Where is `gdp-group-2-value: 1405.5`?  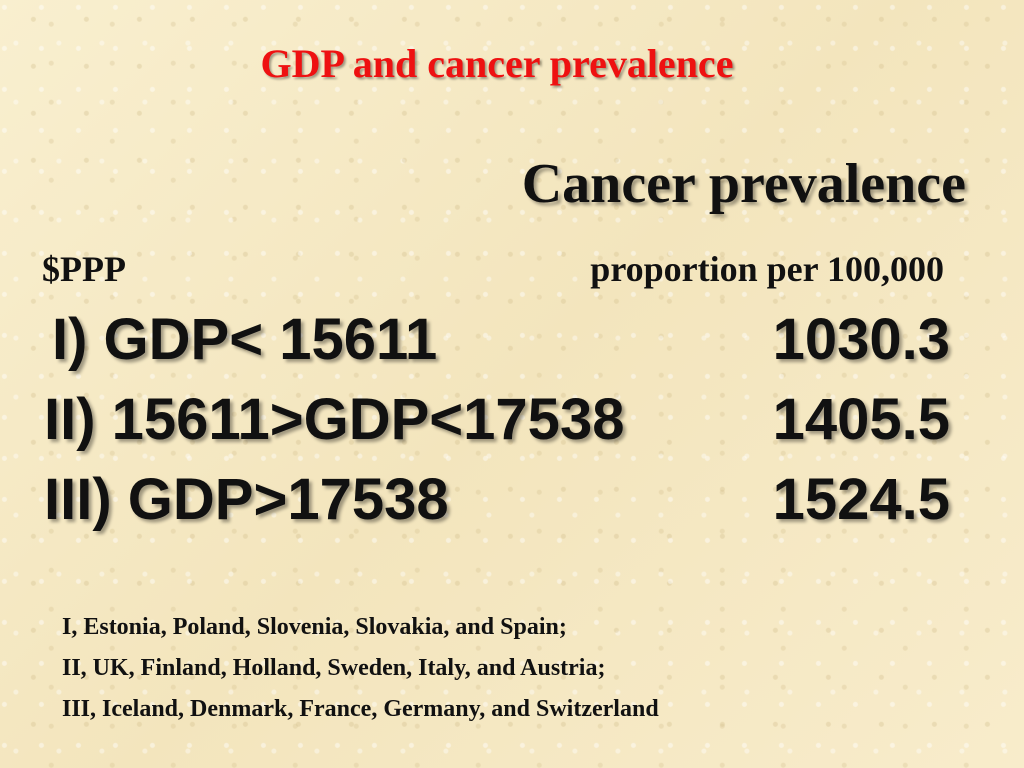
gdp-group-2-value: 1405.5 is located at coordinates (861, 419).